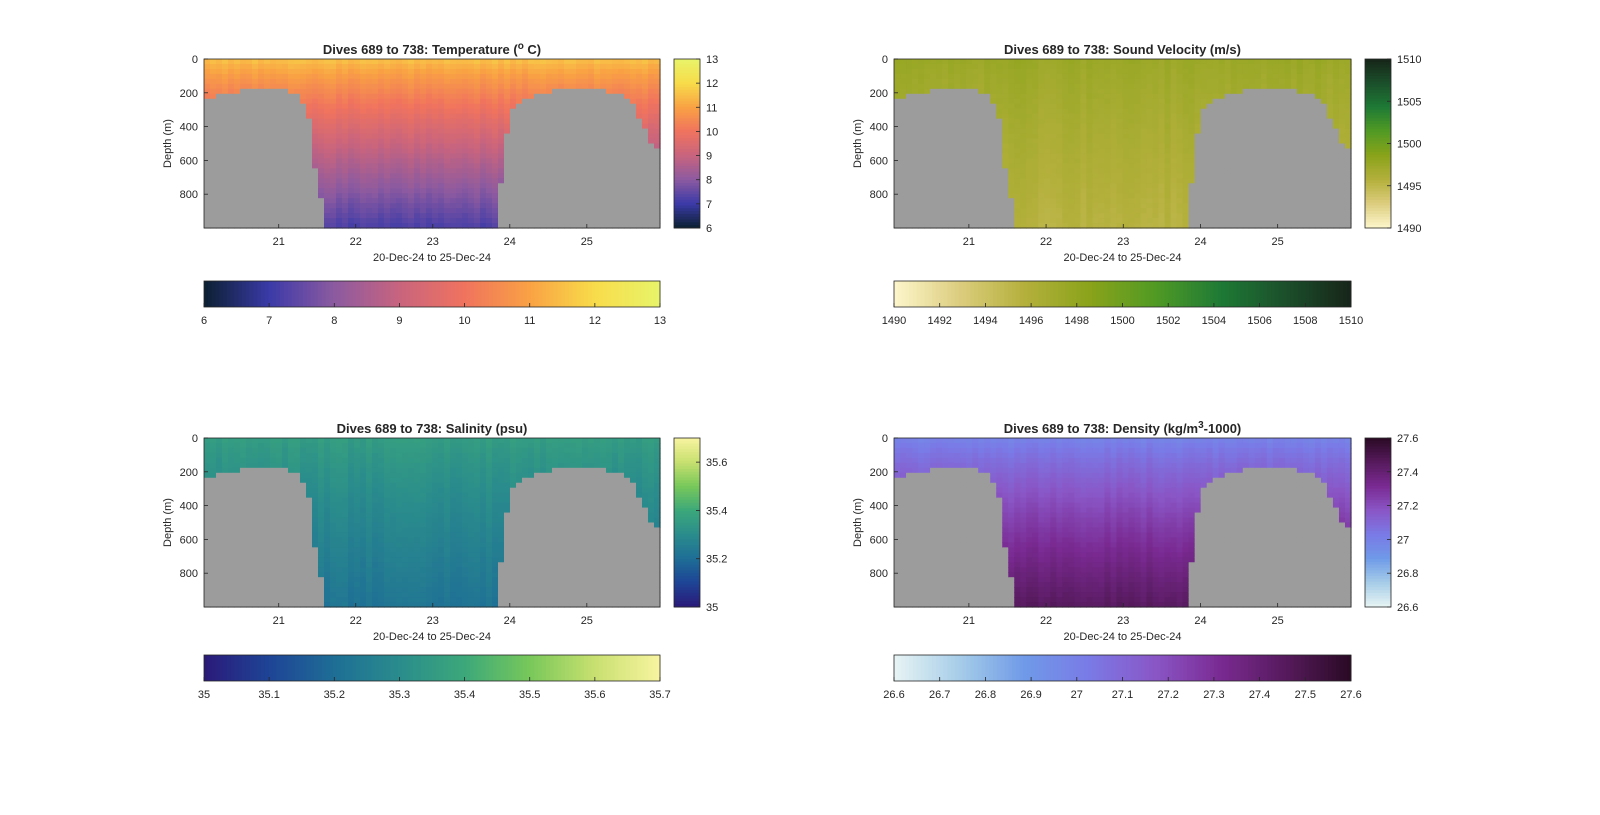  I want to click on colorbar-swatch, so click(460, 294).